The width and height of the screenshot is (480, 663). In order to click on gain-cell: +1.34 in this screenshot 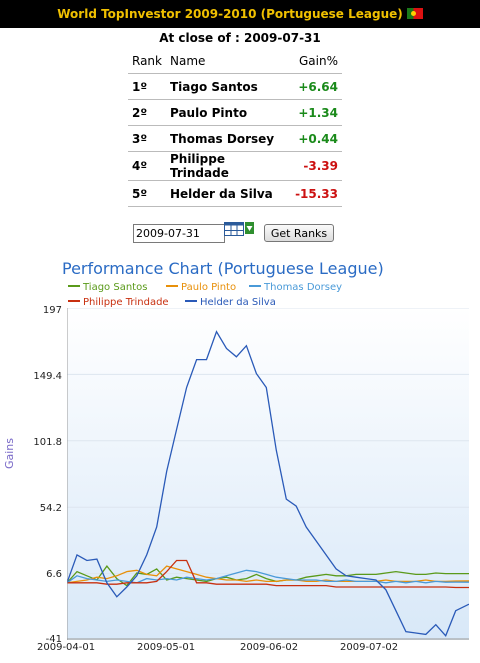, I will do `click(316, 112)`.